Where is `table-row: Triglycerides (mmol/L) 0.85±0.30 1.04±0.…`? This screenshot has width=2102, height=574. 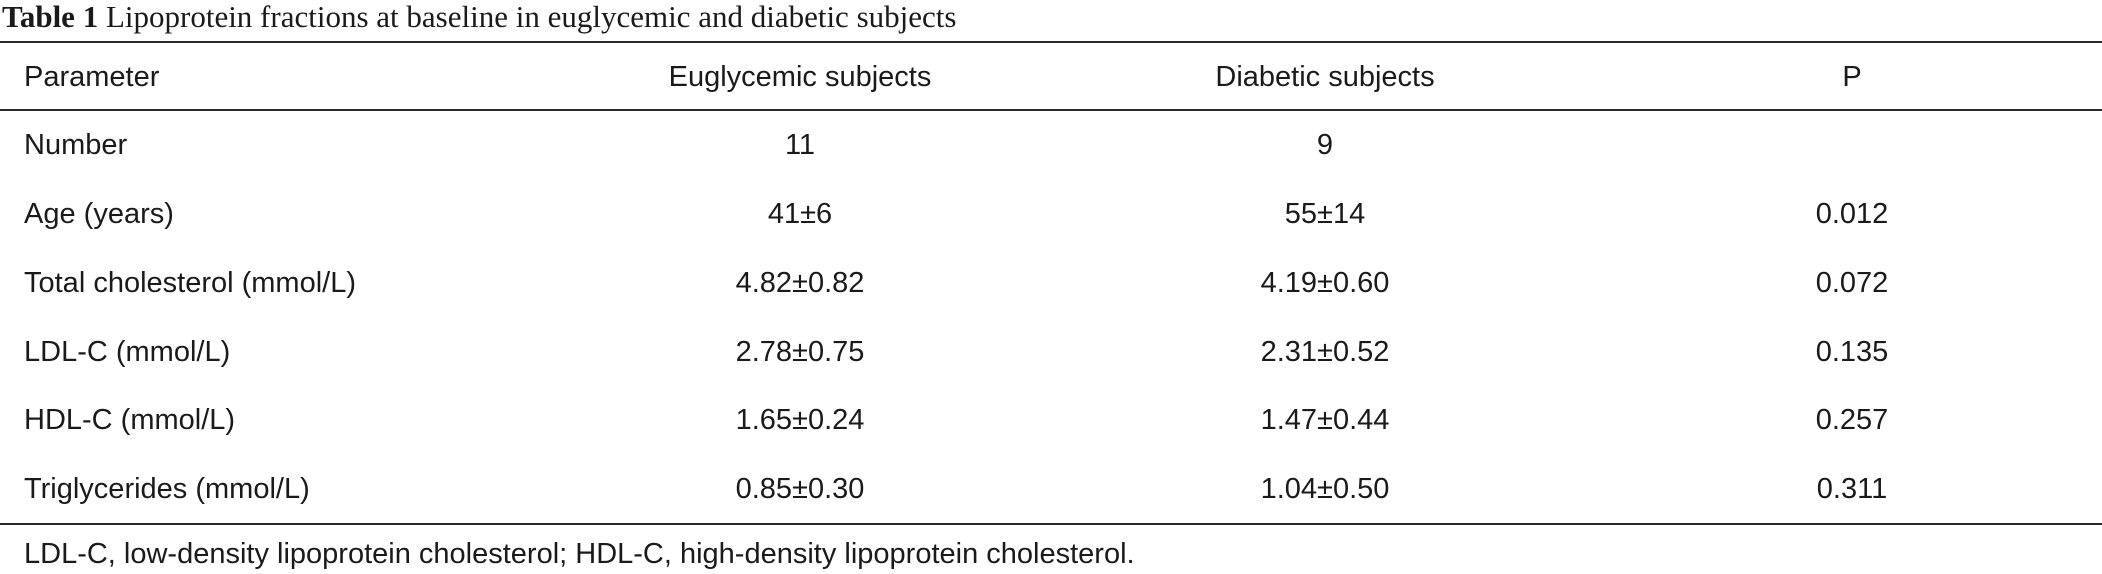
table-row: Triglycerides (mmol/L) 0.85±0.30 1.04±0.… is located at coordinates (1051, 489).